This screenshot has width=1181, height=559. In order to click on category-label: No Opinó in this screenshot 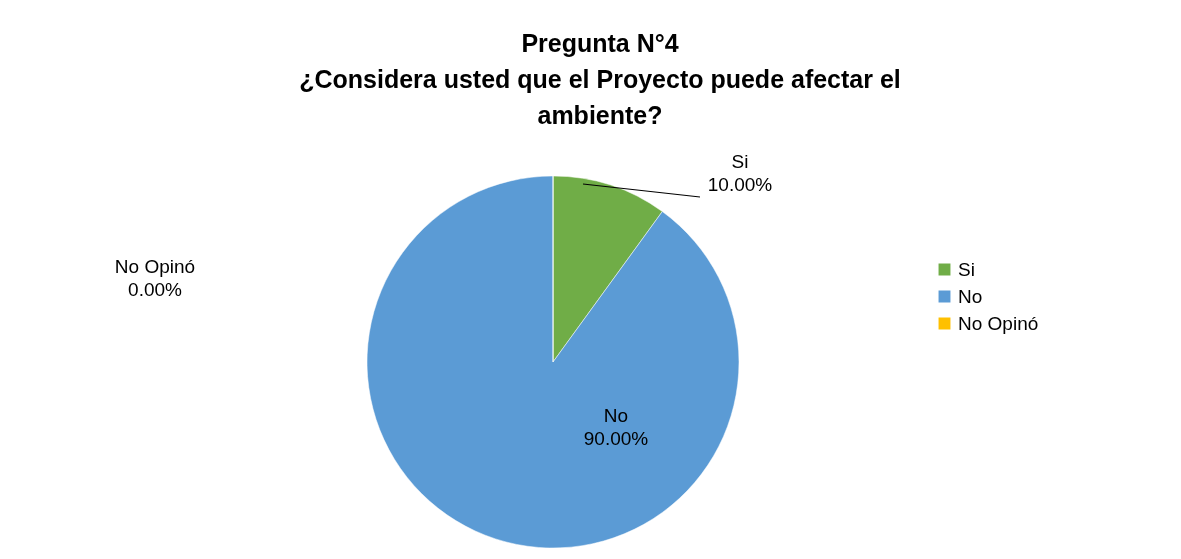, I will do `click(155, 266)`.